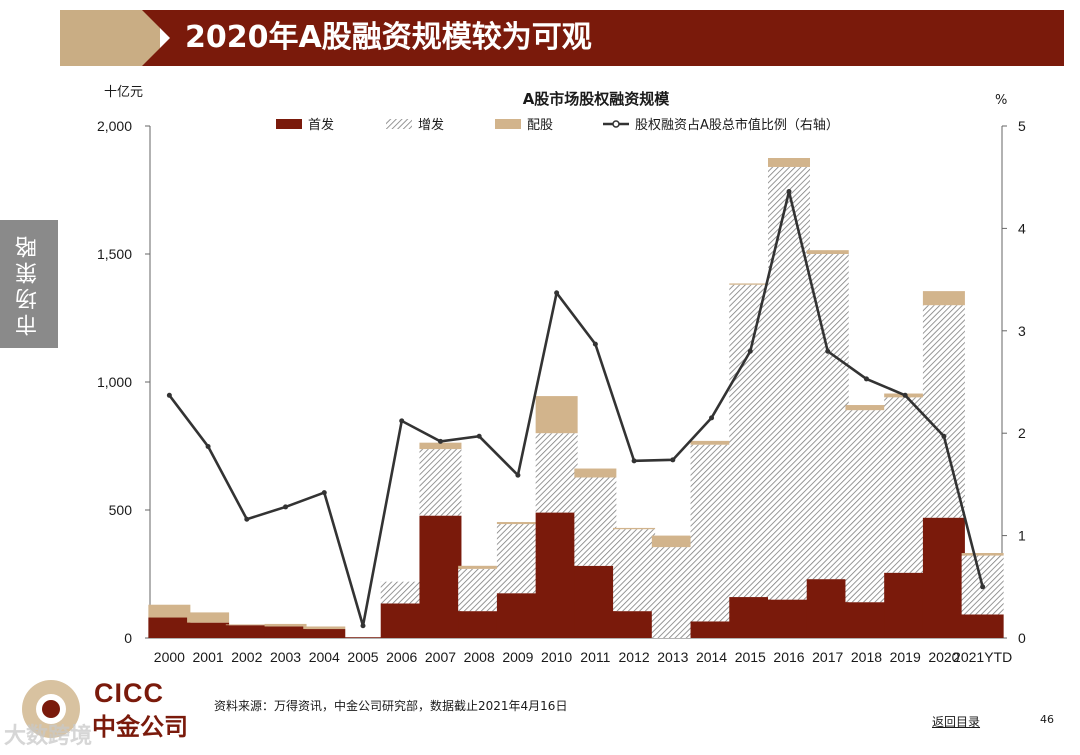  Describe the element at coordinates (128, 638) in the screenshot. I see `left-tick-label: 0` at that location.